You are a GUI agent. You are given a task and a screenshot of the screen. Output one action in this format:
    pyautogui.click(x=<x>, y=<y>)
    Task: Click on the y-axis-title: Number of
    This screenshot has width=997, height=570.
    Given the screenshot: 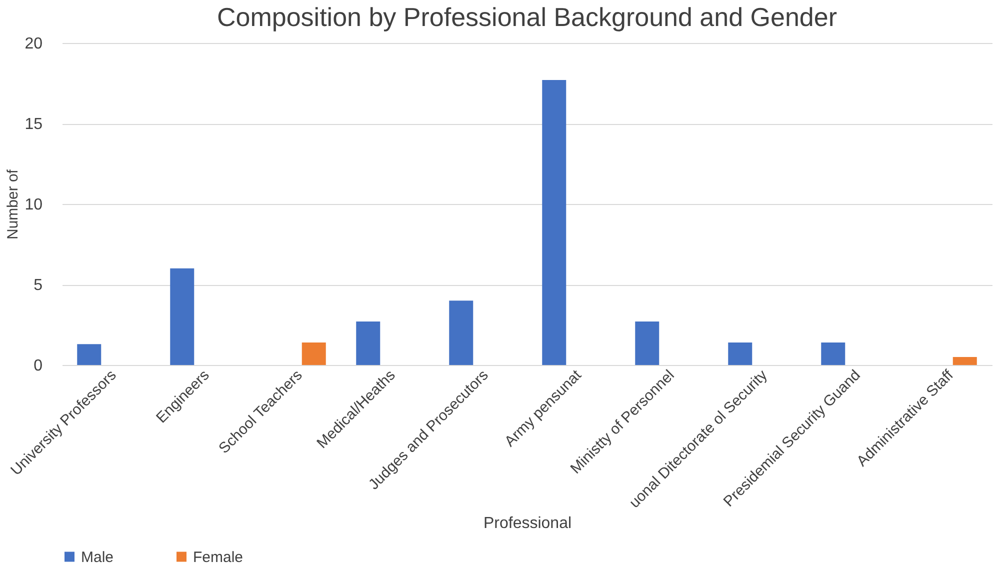 What is the action you would take?
    pyautogui.click(x=13, y=204)
    